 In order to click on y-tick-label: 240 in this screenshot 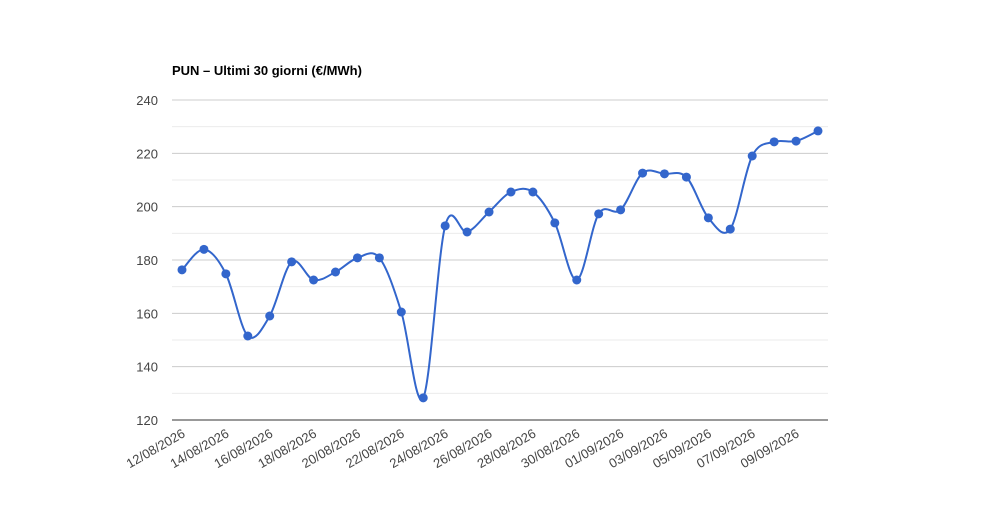, I will do `click(147, 100)`.